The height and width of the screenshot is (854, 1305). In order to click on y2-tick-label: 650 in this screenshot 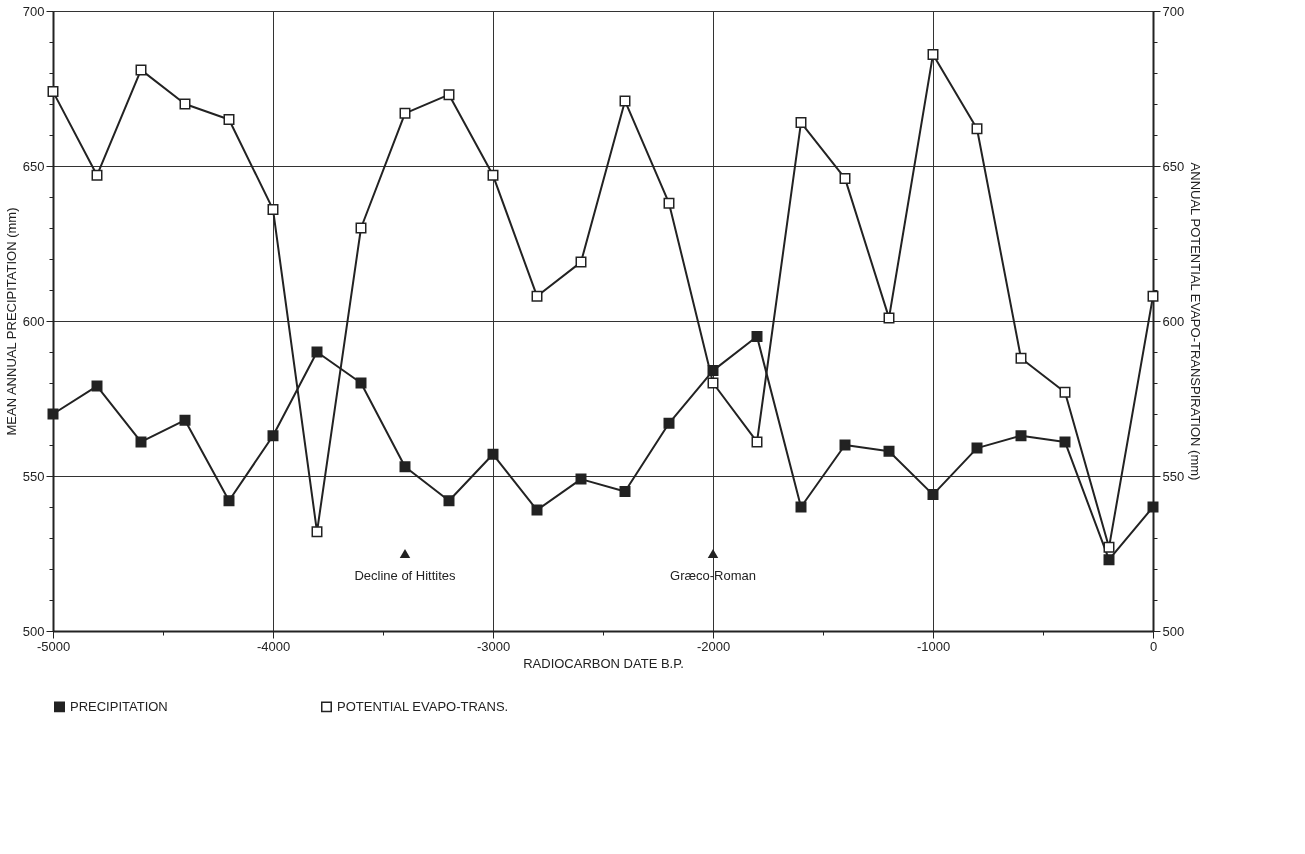, I will do `click(1173, 166)`.